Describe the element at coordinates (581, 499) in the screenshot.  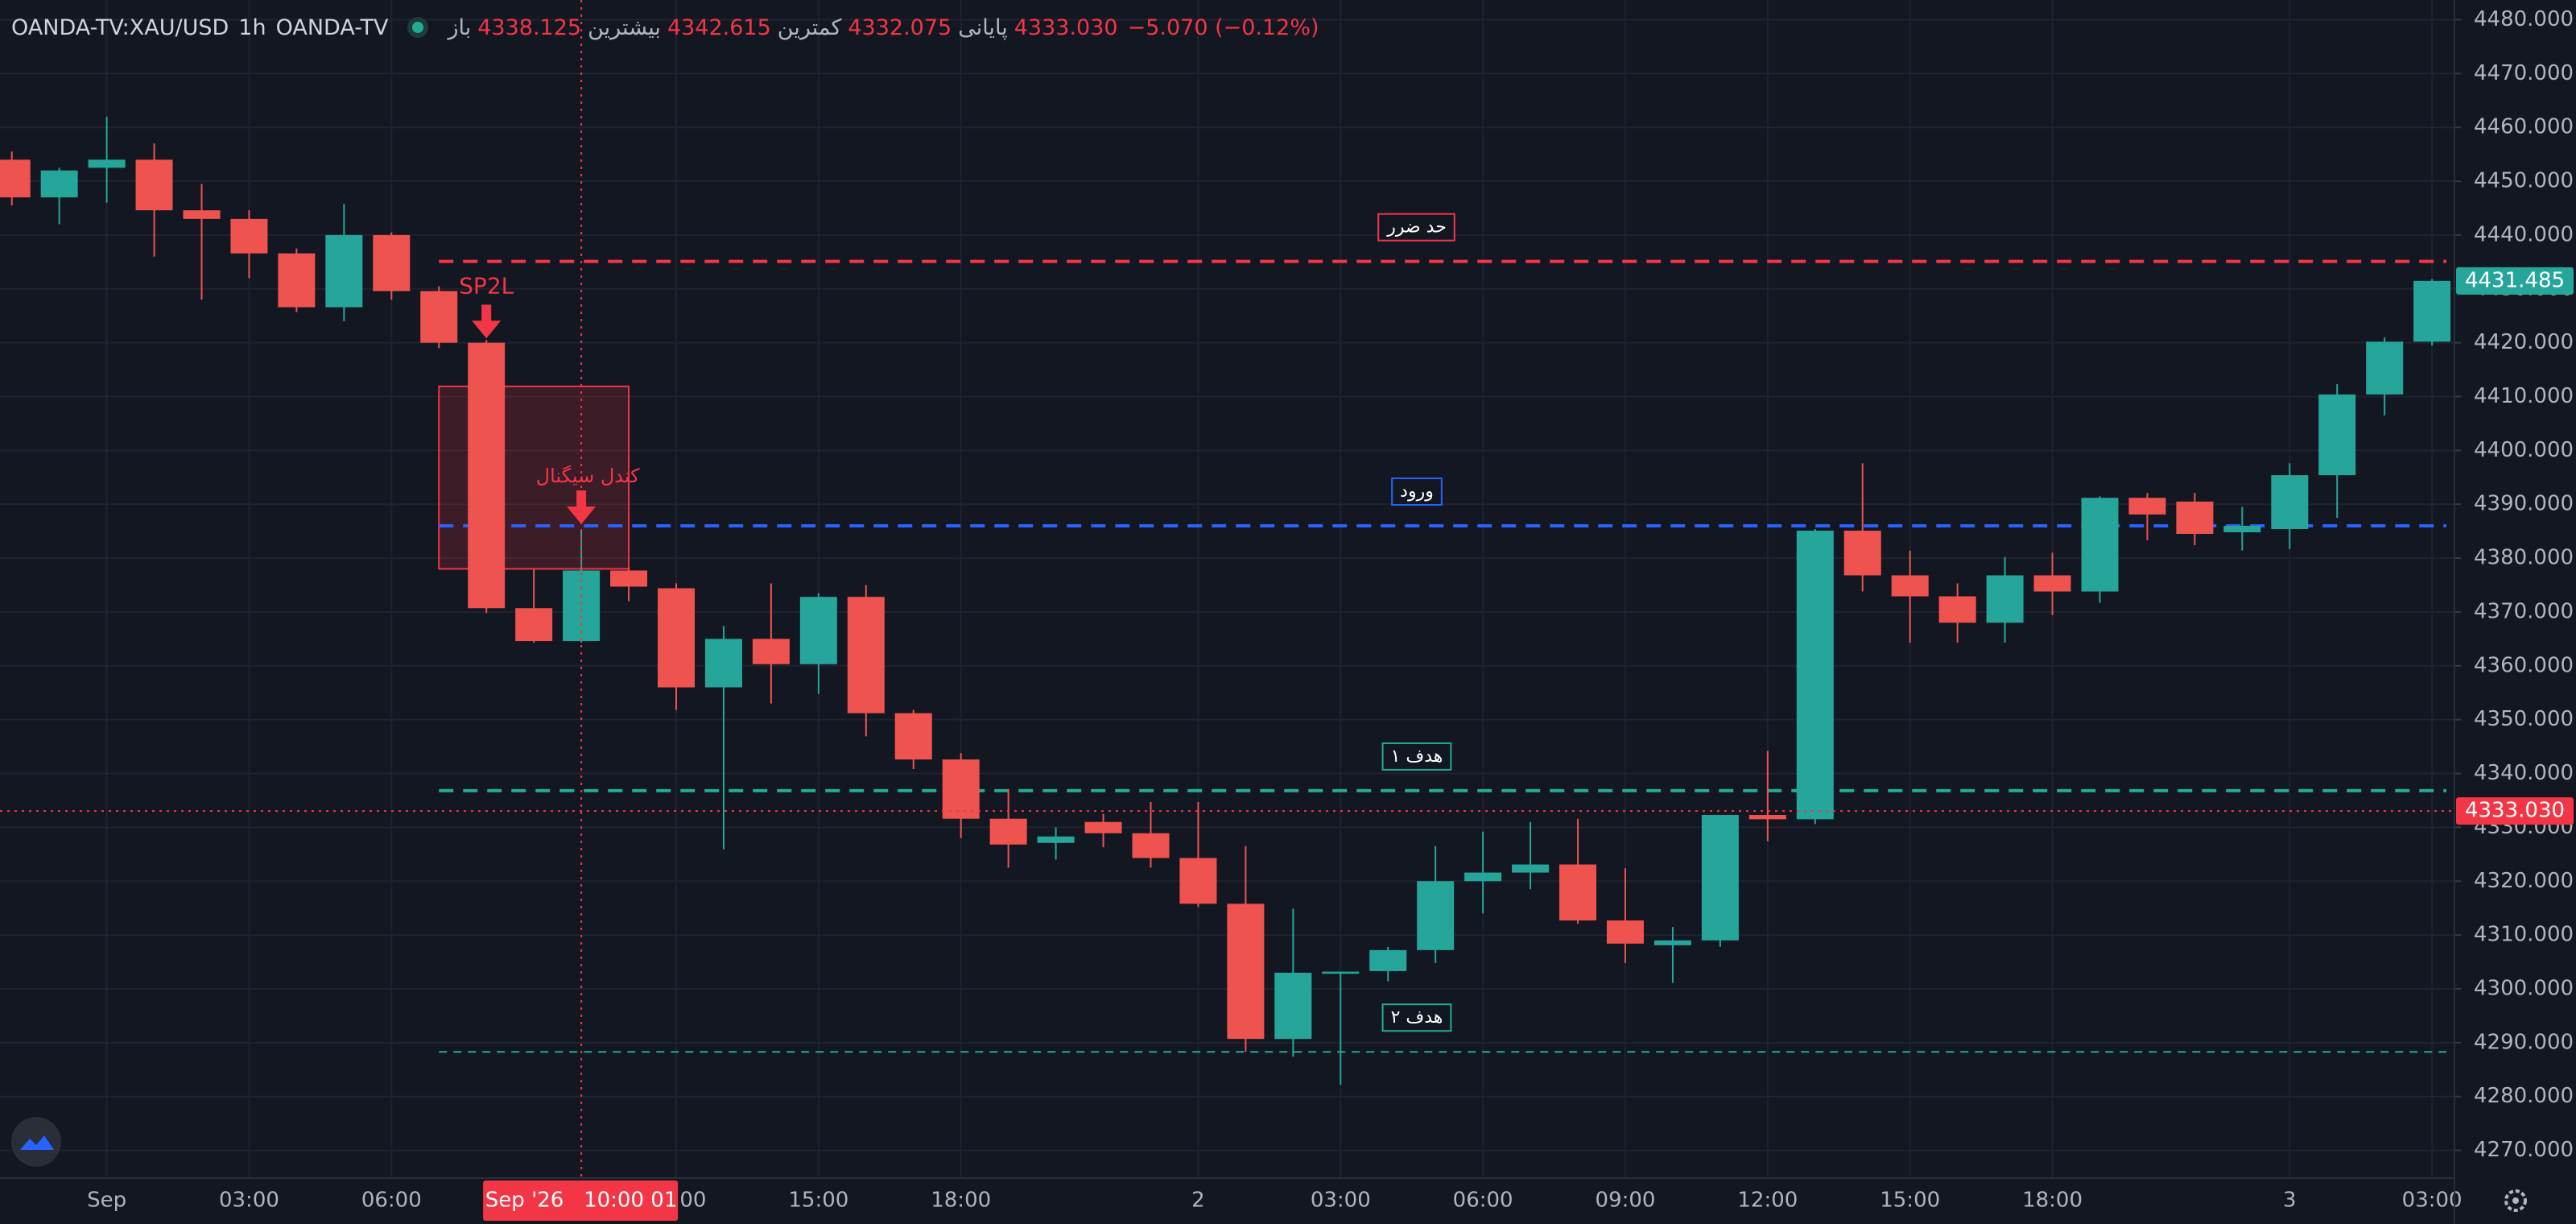
I see `zone-arrow-shaft` at that location.